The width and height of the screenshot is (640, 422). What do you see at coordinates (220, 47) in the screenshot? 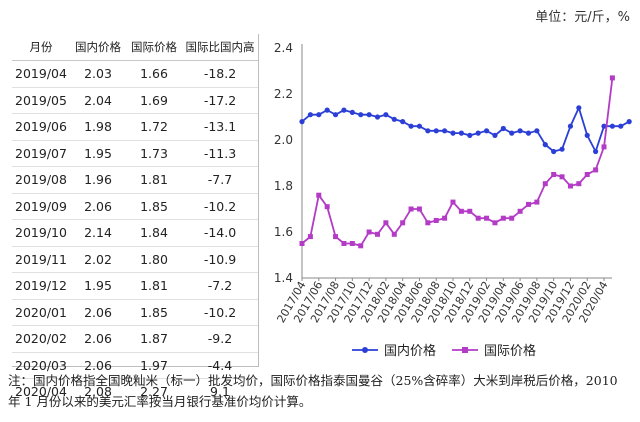
I see `table-header-cell: 国际比国内高` at bounding box center [220, 47].